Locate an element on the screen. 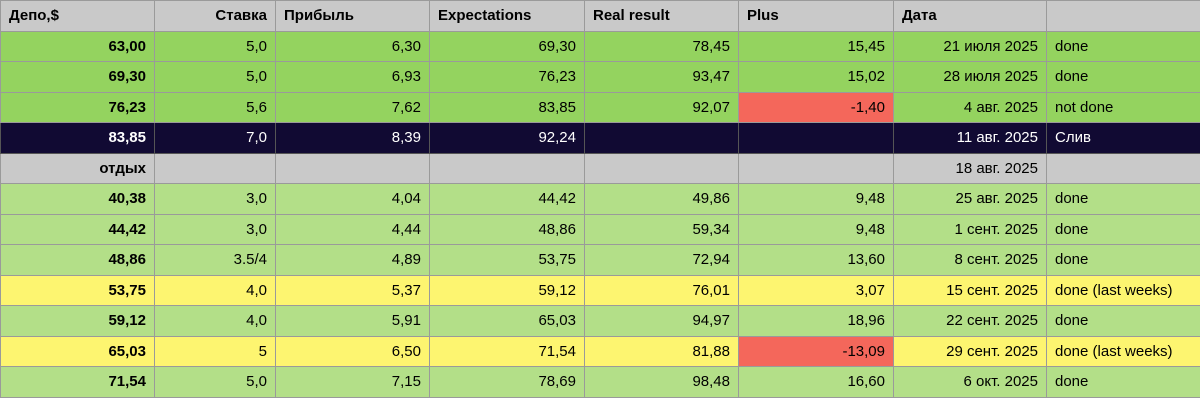 The image size is (1200, 413). cell-profit: 6,50 is located at coordinates (352, 351).